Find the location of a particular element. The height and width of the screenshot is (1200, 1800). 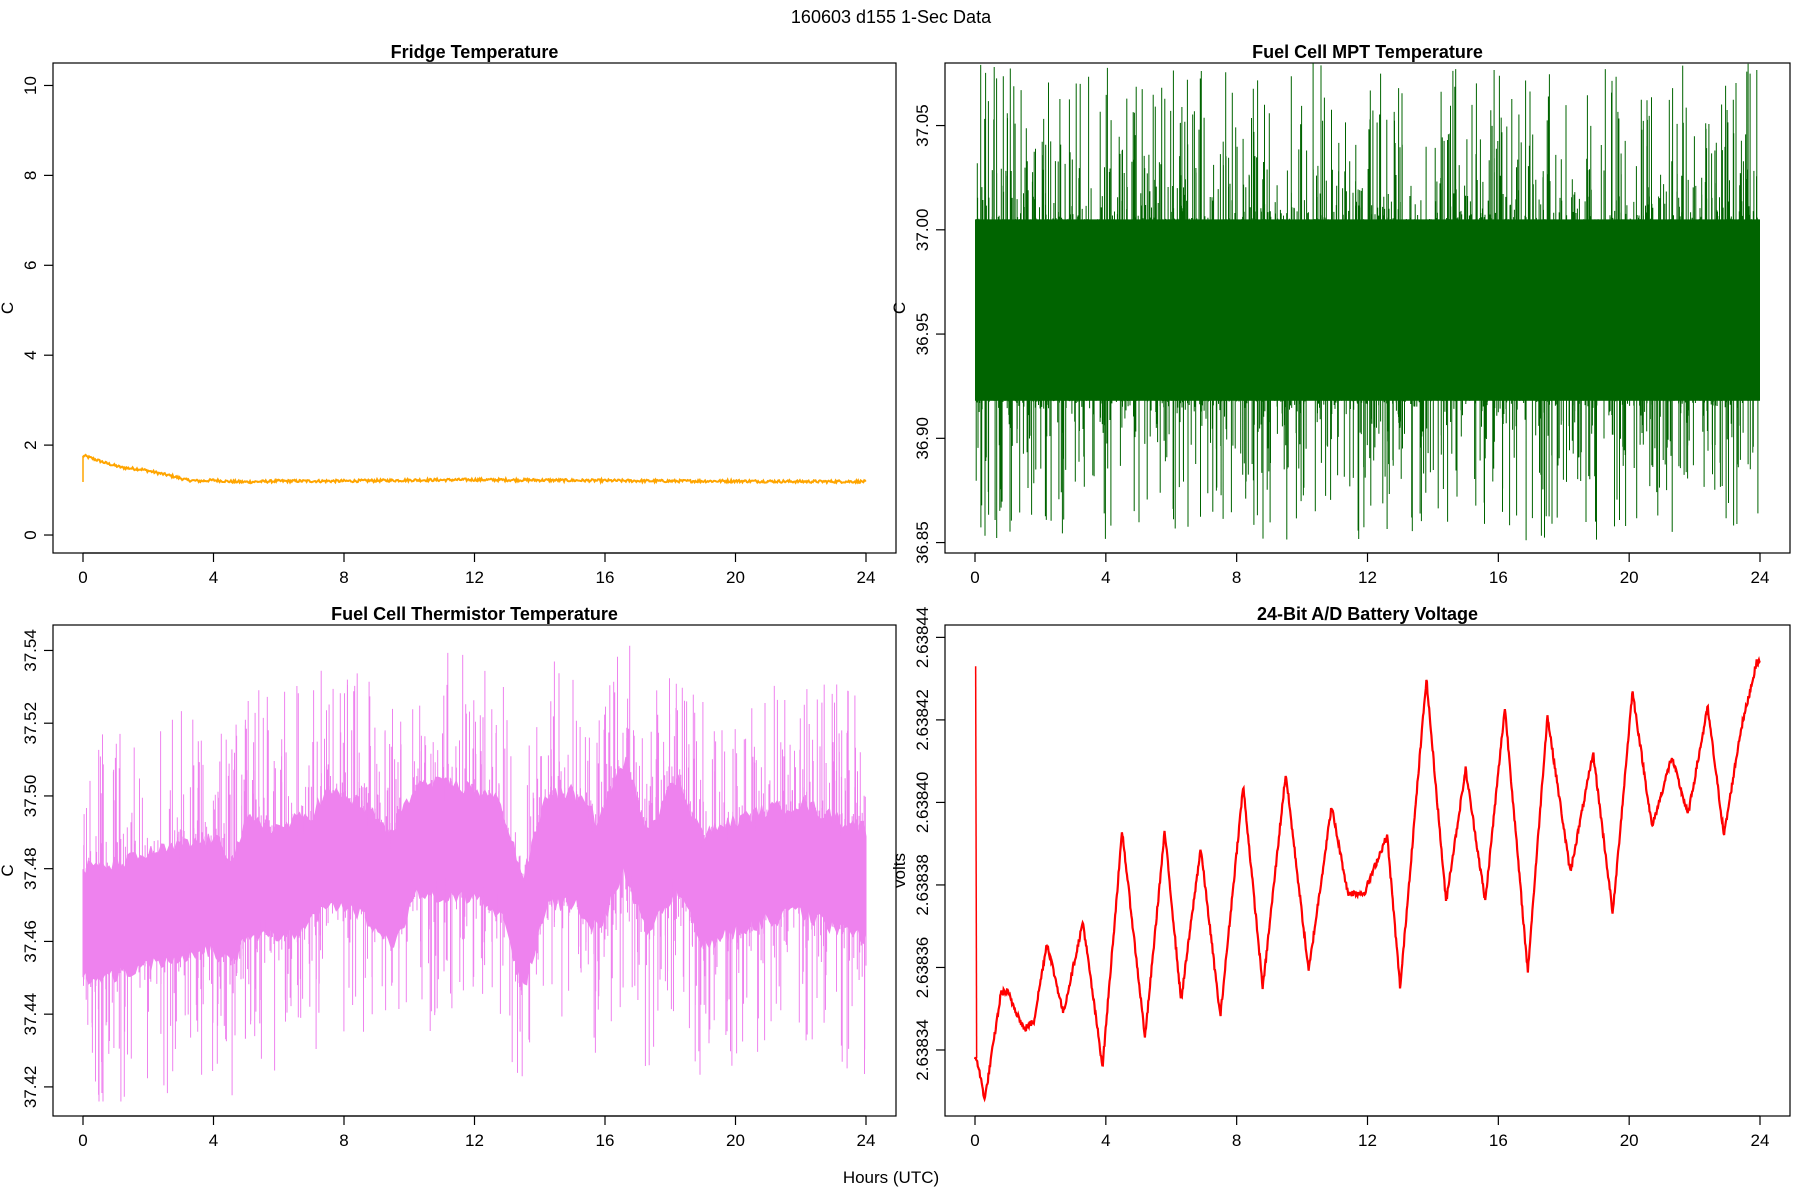

fridge-x-tick-label: 4 is located at coordinates (213, 577).